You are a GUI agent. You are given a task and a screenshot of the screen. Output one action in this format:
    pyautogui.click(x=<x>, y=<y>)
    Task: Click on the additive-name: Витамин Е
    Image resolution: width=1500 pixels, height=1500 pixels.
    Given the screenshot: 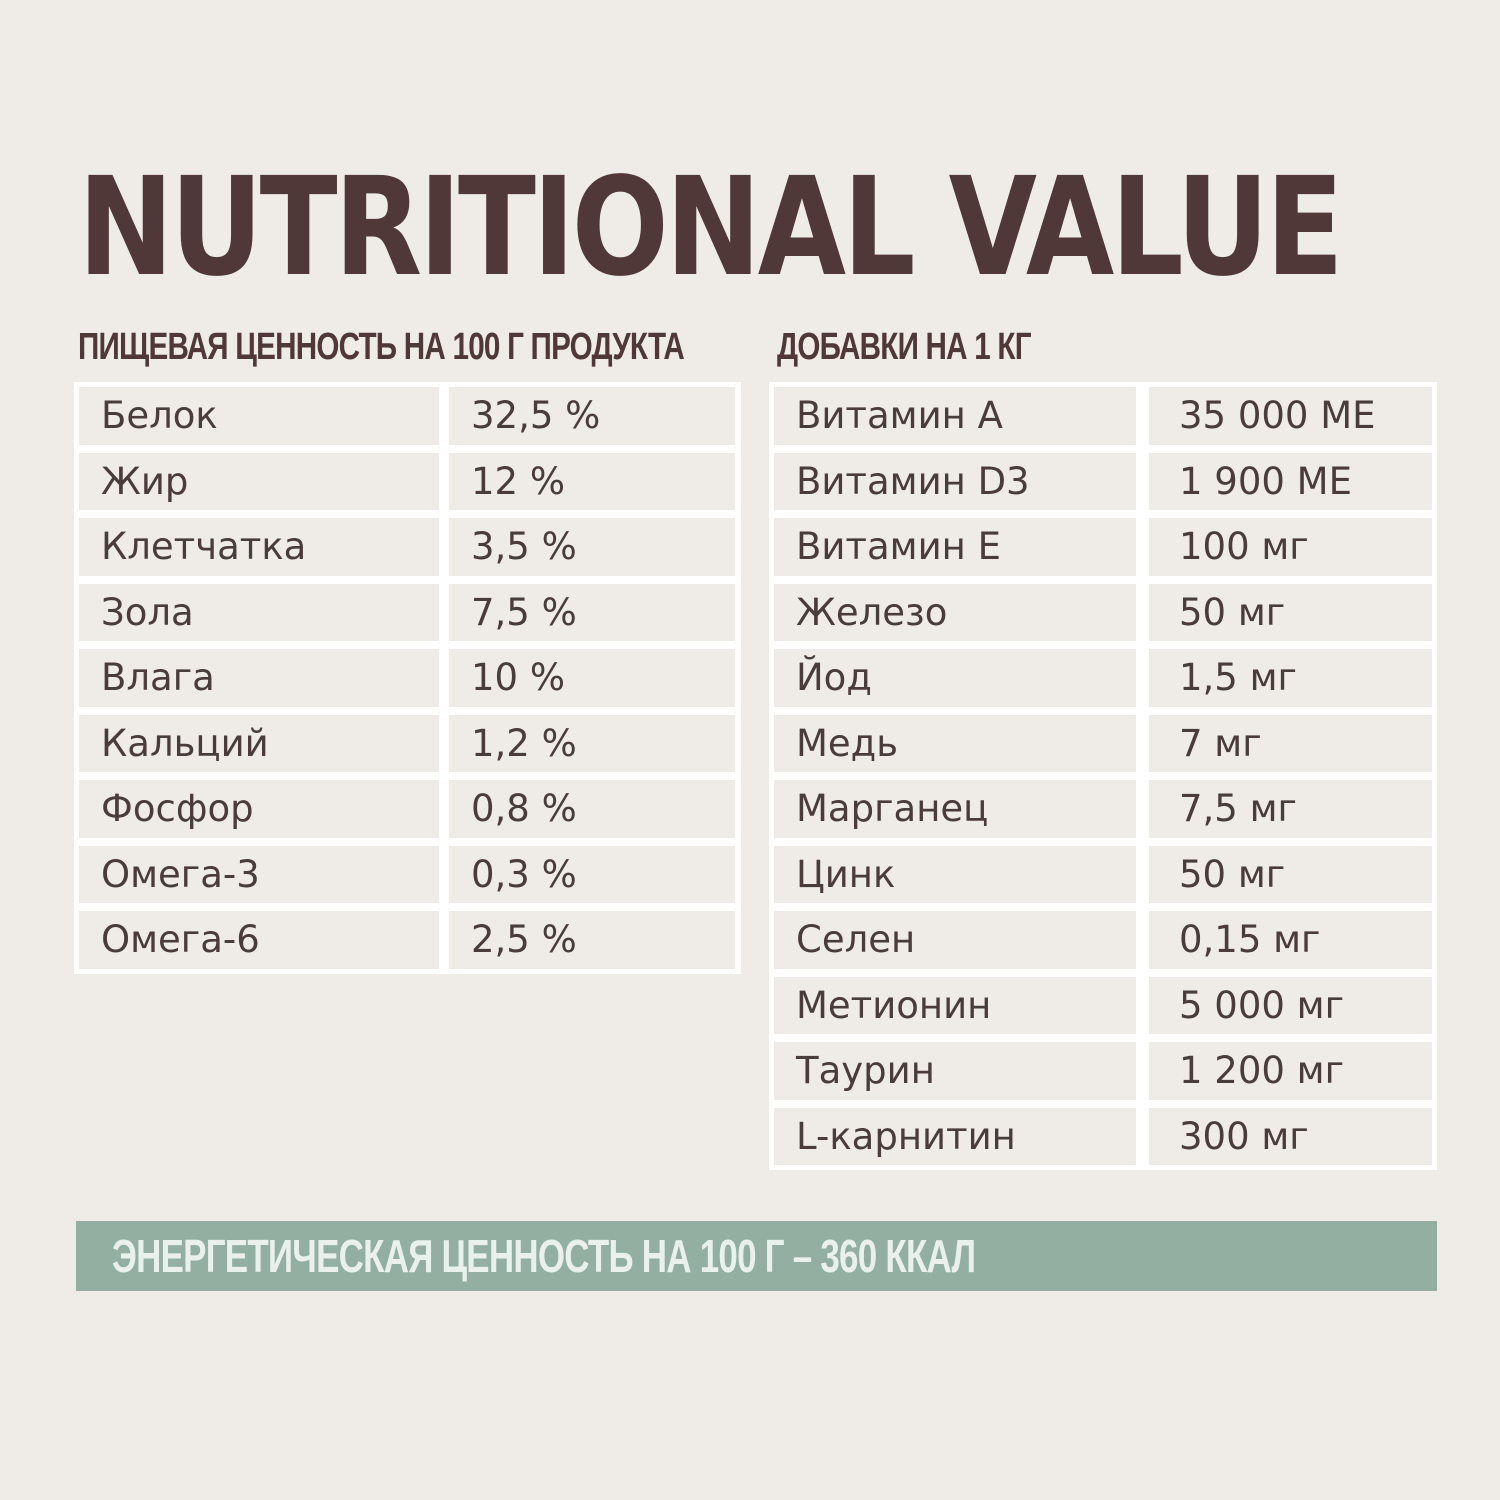 What is the action you would take?
    pyautogui.click(x=955, y=547)
    